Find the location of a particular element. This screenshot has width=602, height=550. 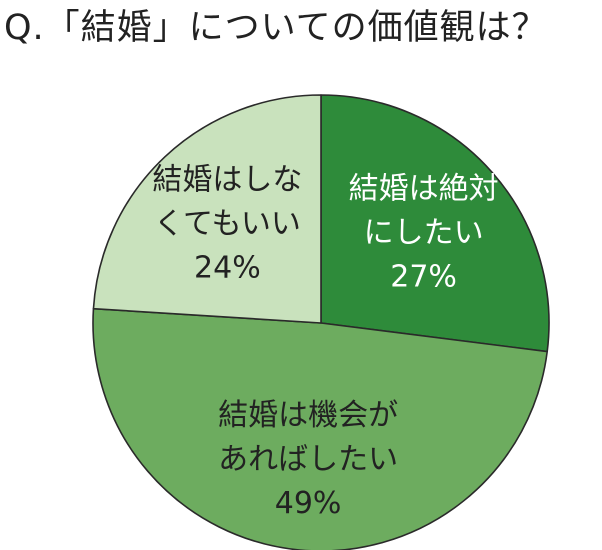

slice-category-label: あればしたい is located at coordinates (308, 459).